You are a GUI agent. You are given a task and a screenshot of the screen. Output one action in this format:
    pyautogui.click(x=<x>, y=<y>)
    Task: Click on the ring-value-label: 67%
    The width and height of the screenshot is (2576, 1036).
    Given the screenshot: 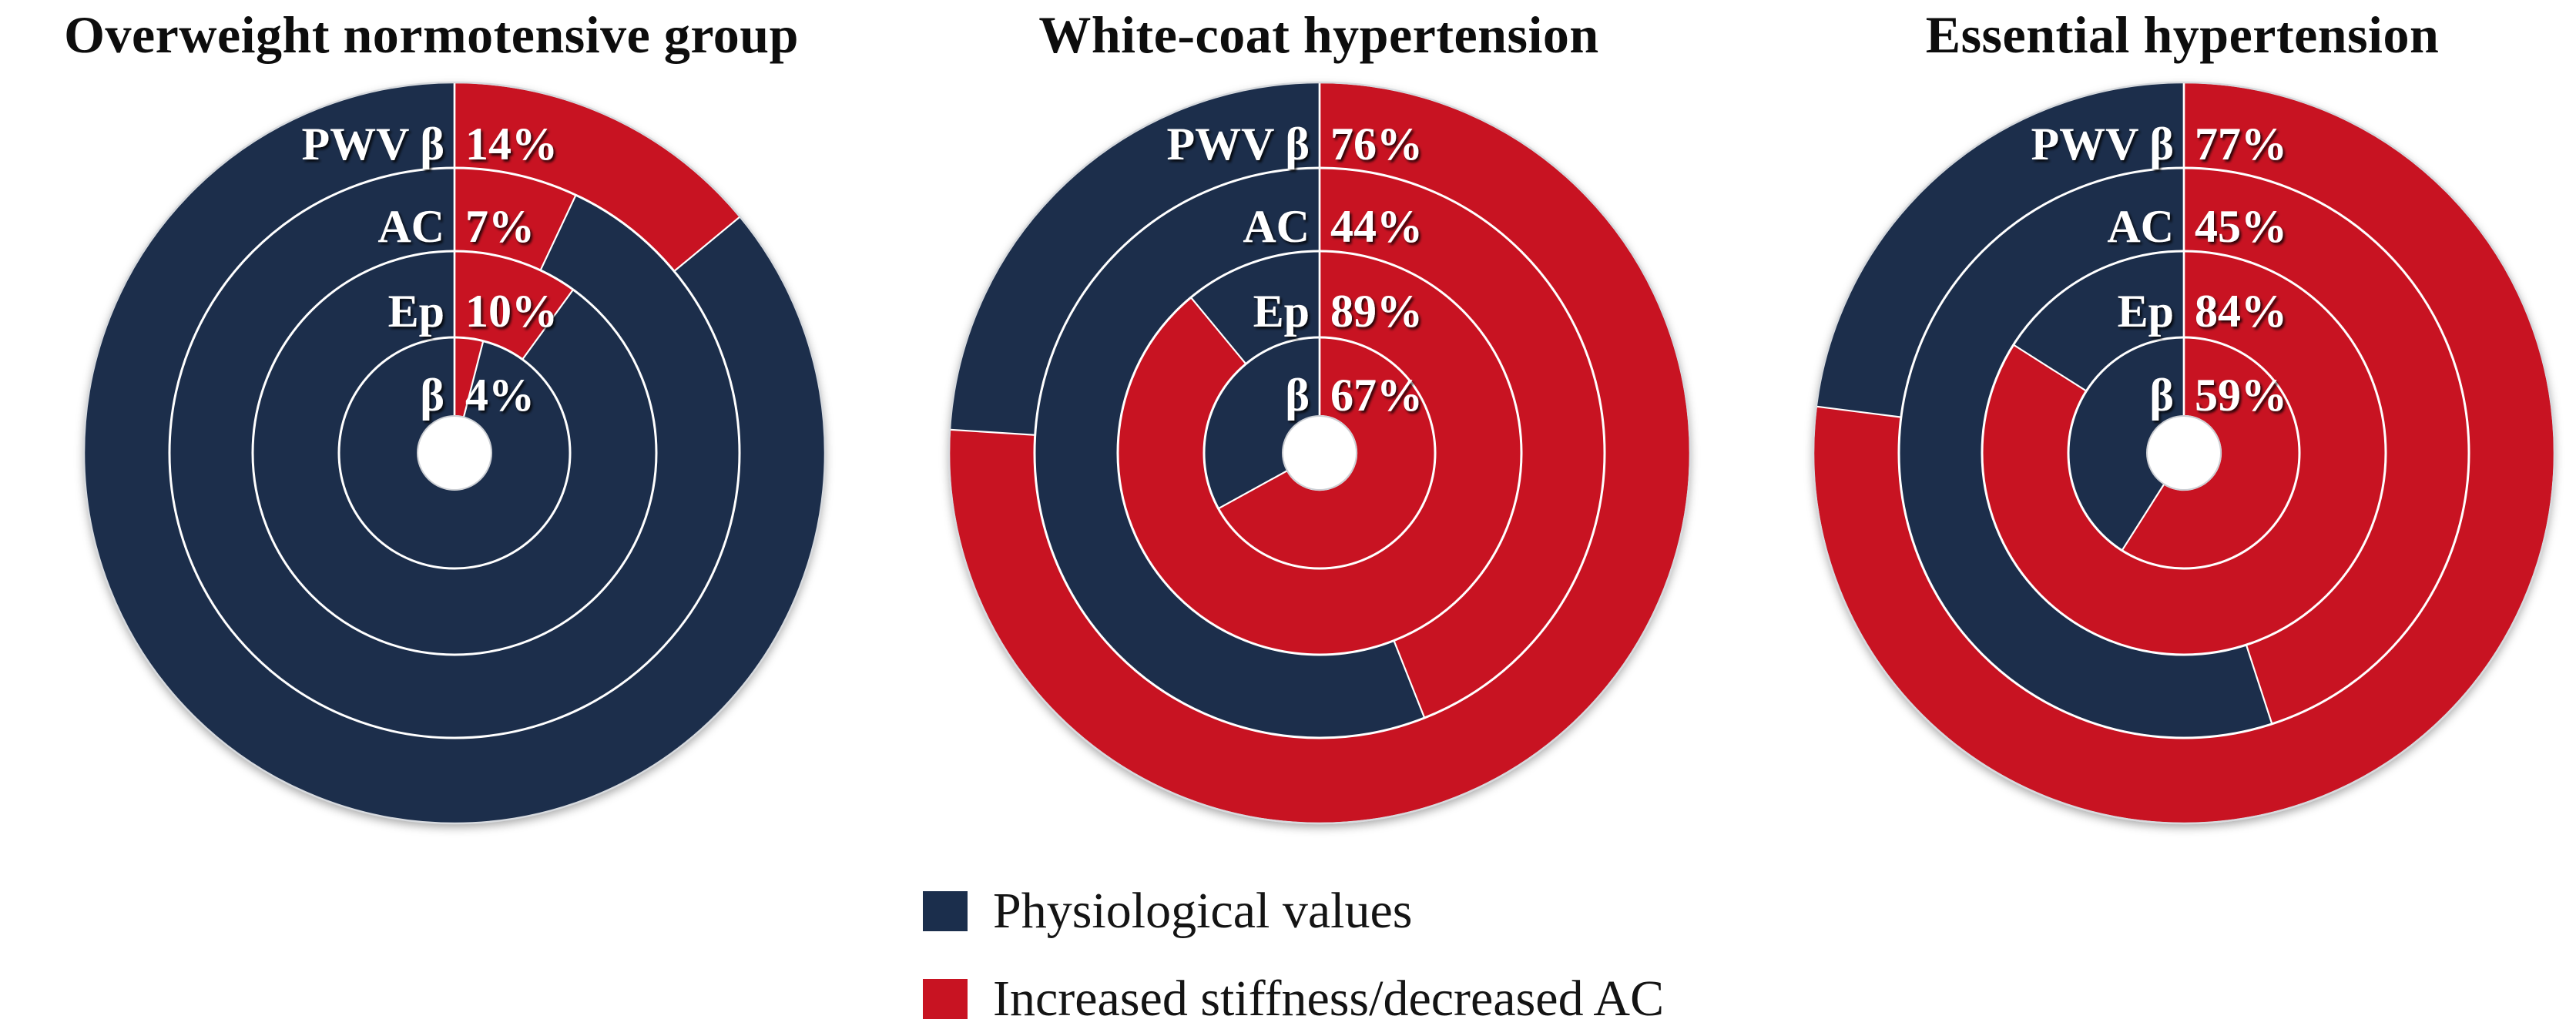 What is the action you would take?
    pyautogui.click(x=1376, y=395)
    